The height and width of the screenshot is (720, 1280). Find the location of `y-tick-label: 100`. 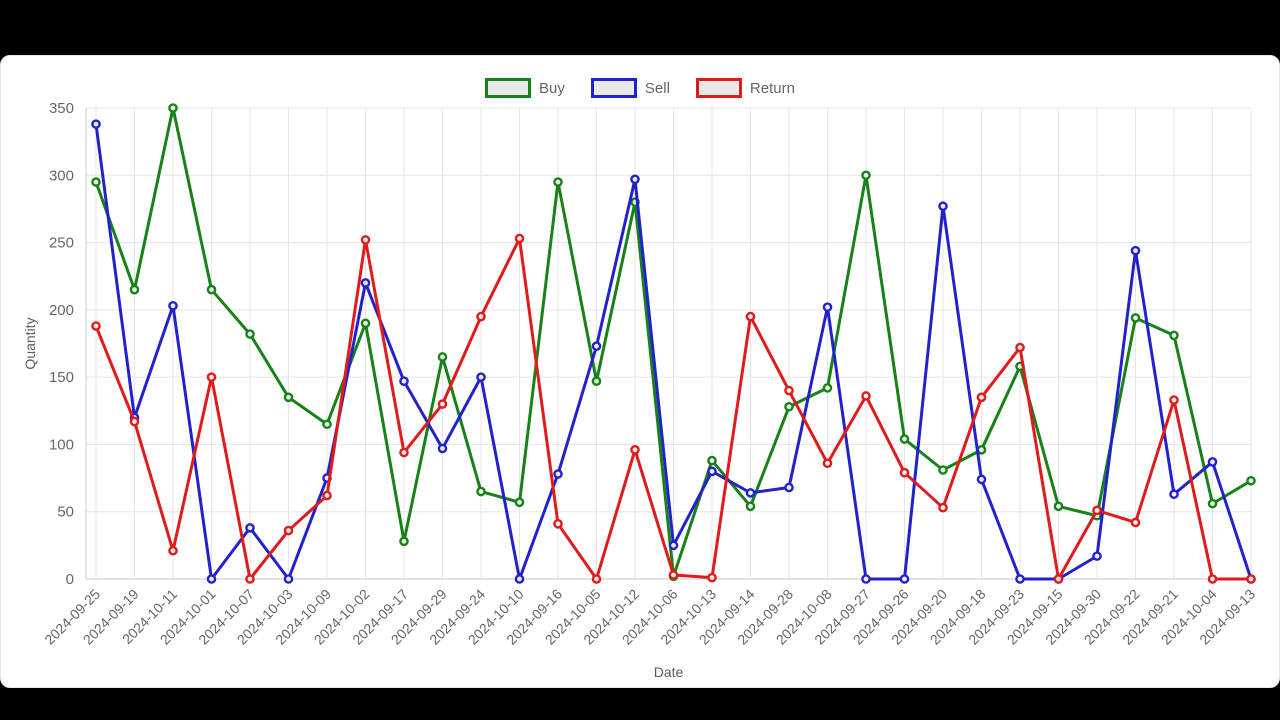

y-tick-label: 100 is located at coordinates (61, 444).